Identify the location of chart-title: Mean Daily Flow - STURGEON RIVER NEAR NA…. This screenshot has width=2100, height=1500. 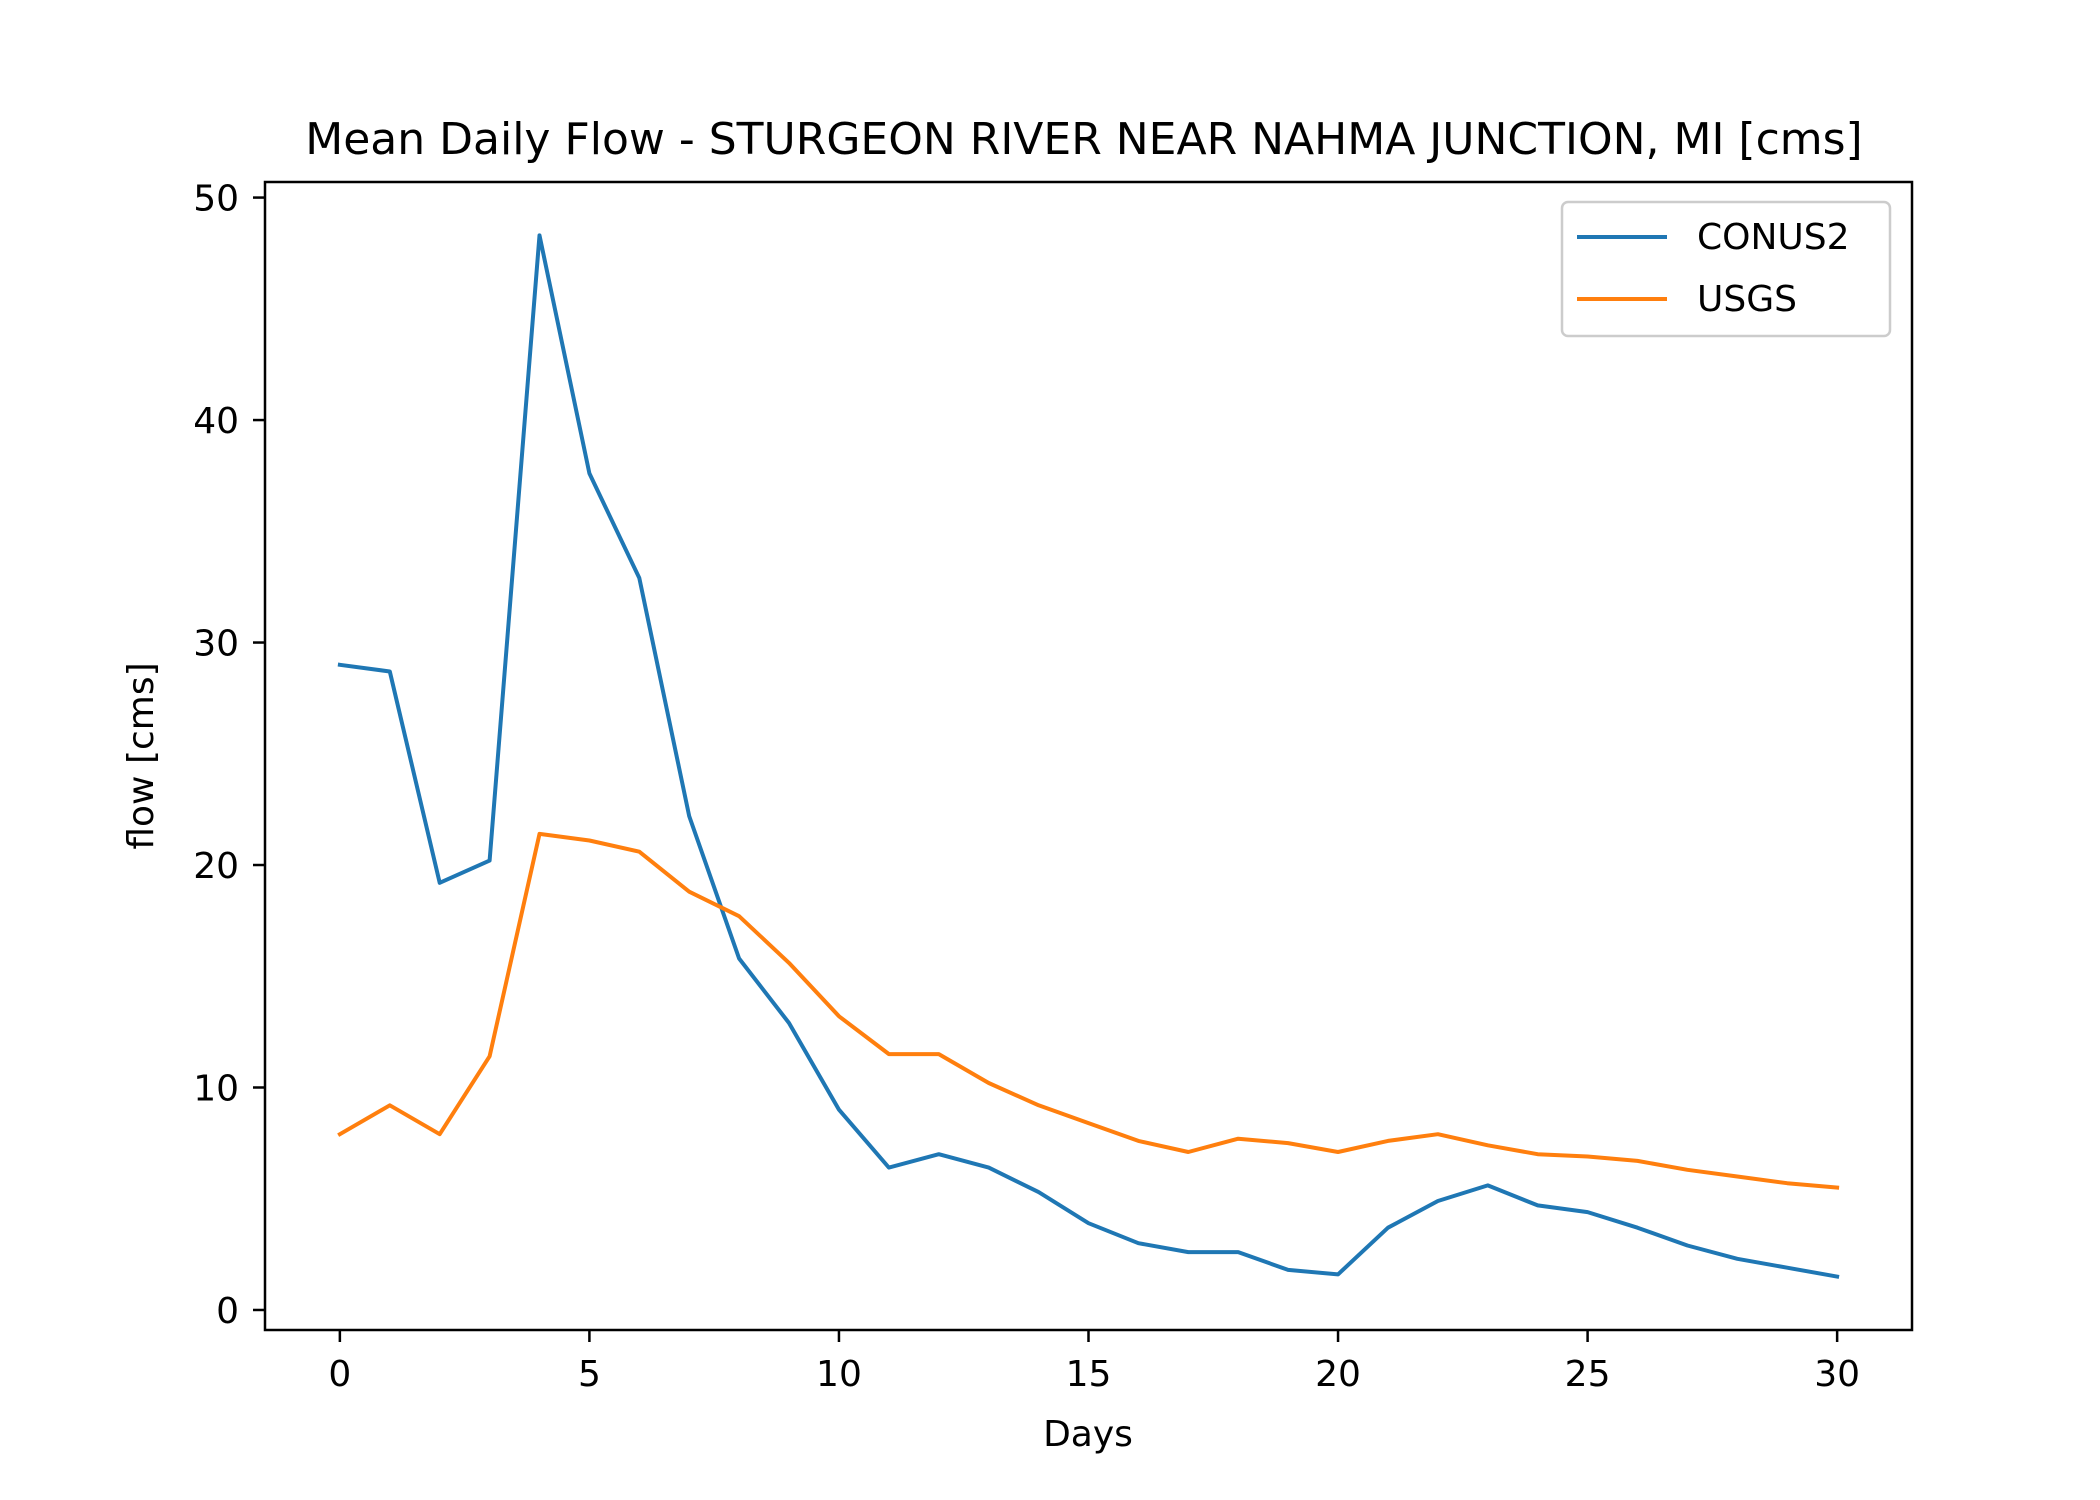
(1083, 139).